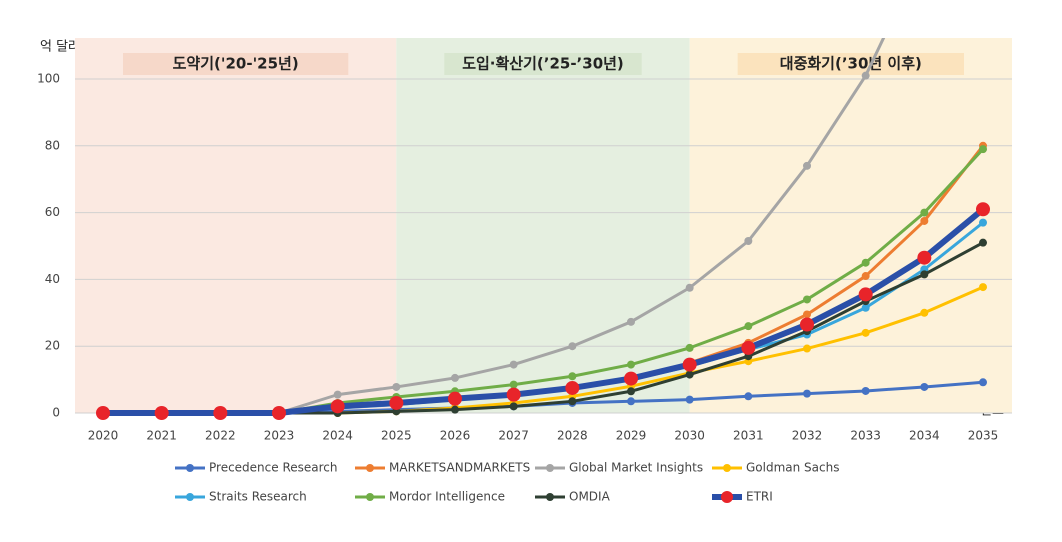 The width and height of the screenshot is (1062, 542). Describe the element at coordinates (807, 436) in the screenshot. I see `x-tick-label: 2032` at that location.